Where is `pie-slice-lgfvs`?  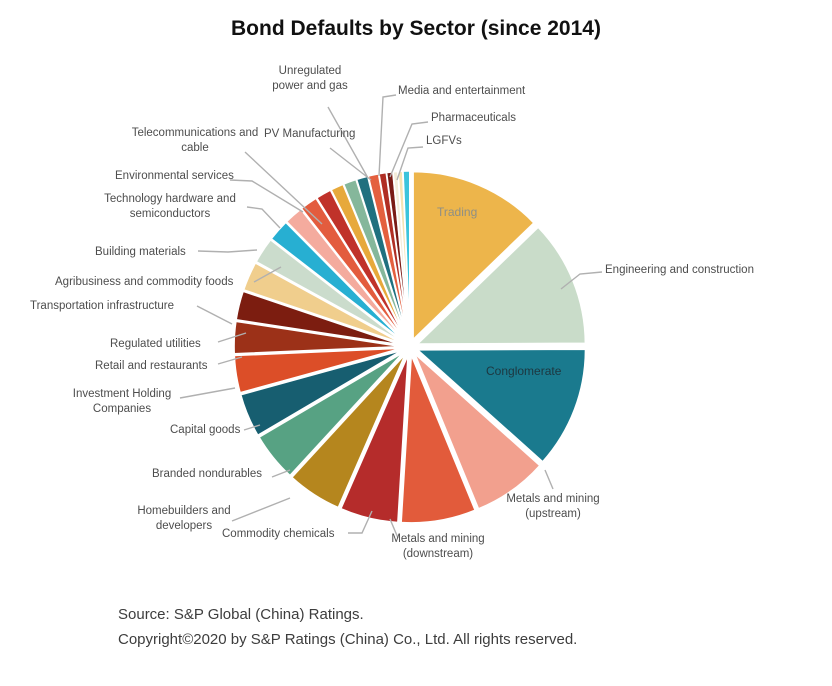
pie-slice-lgfvs is located at coordinates (406, 255).